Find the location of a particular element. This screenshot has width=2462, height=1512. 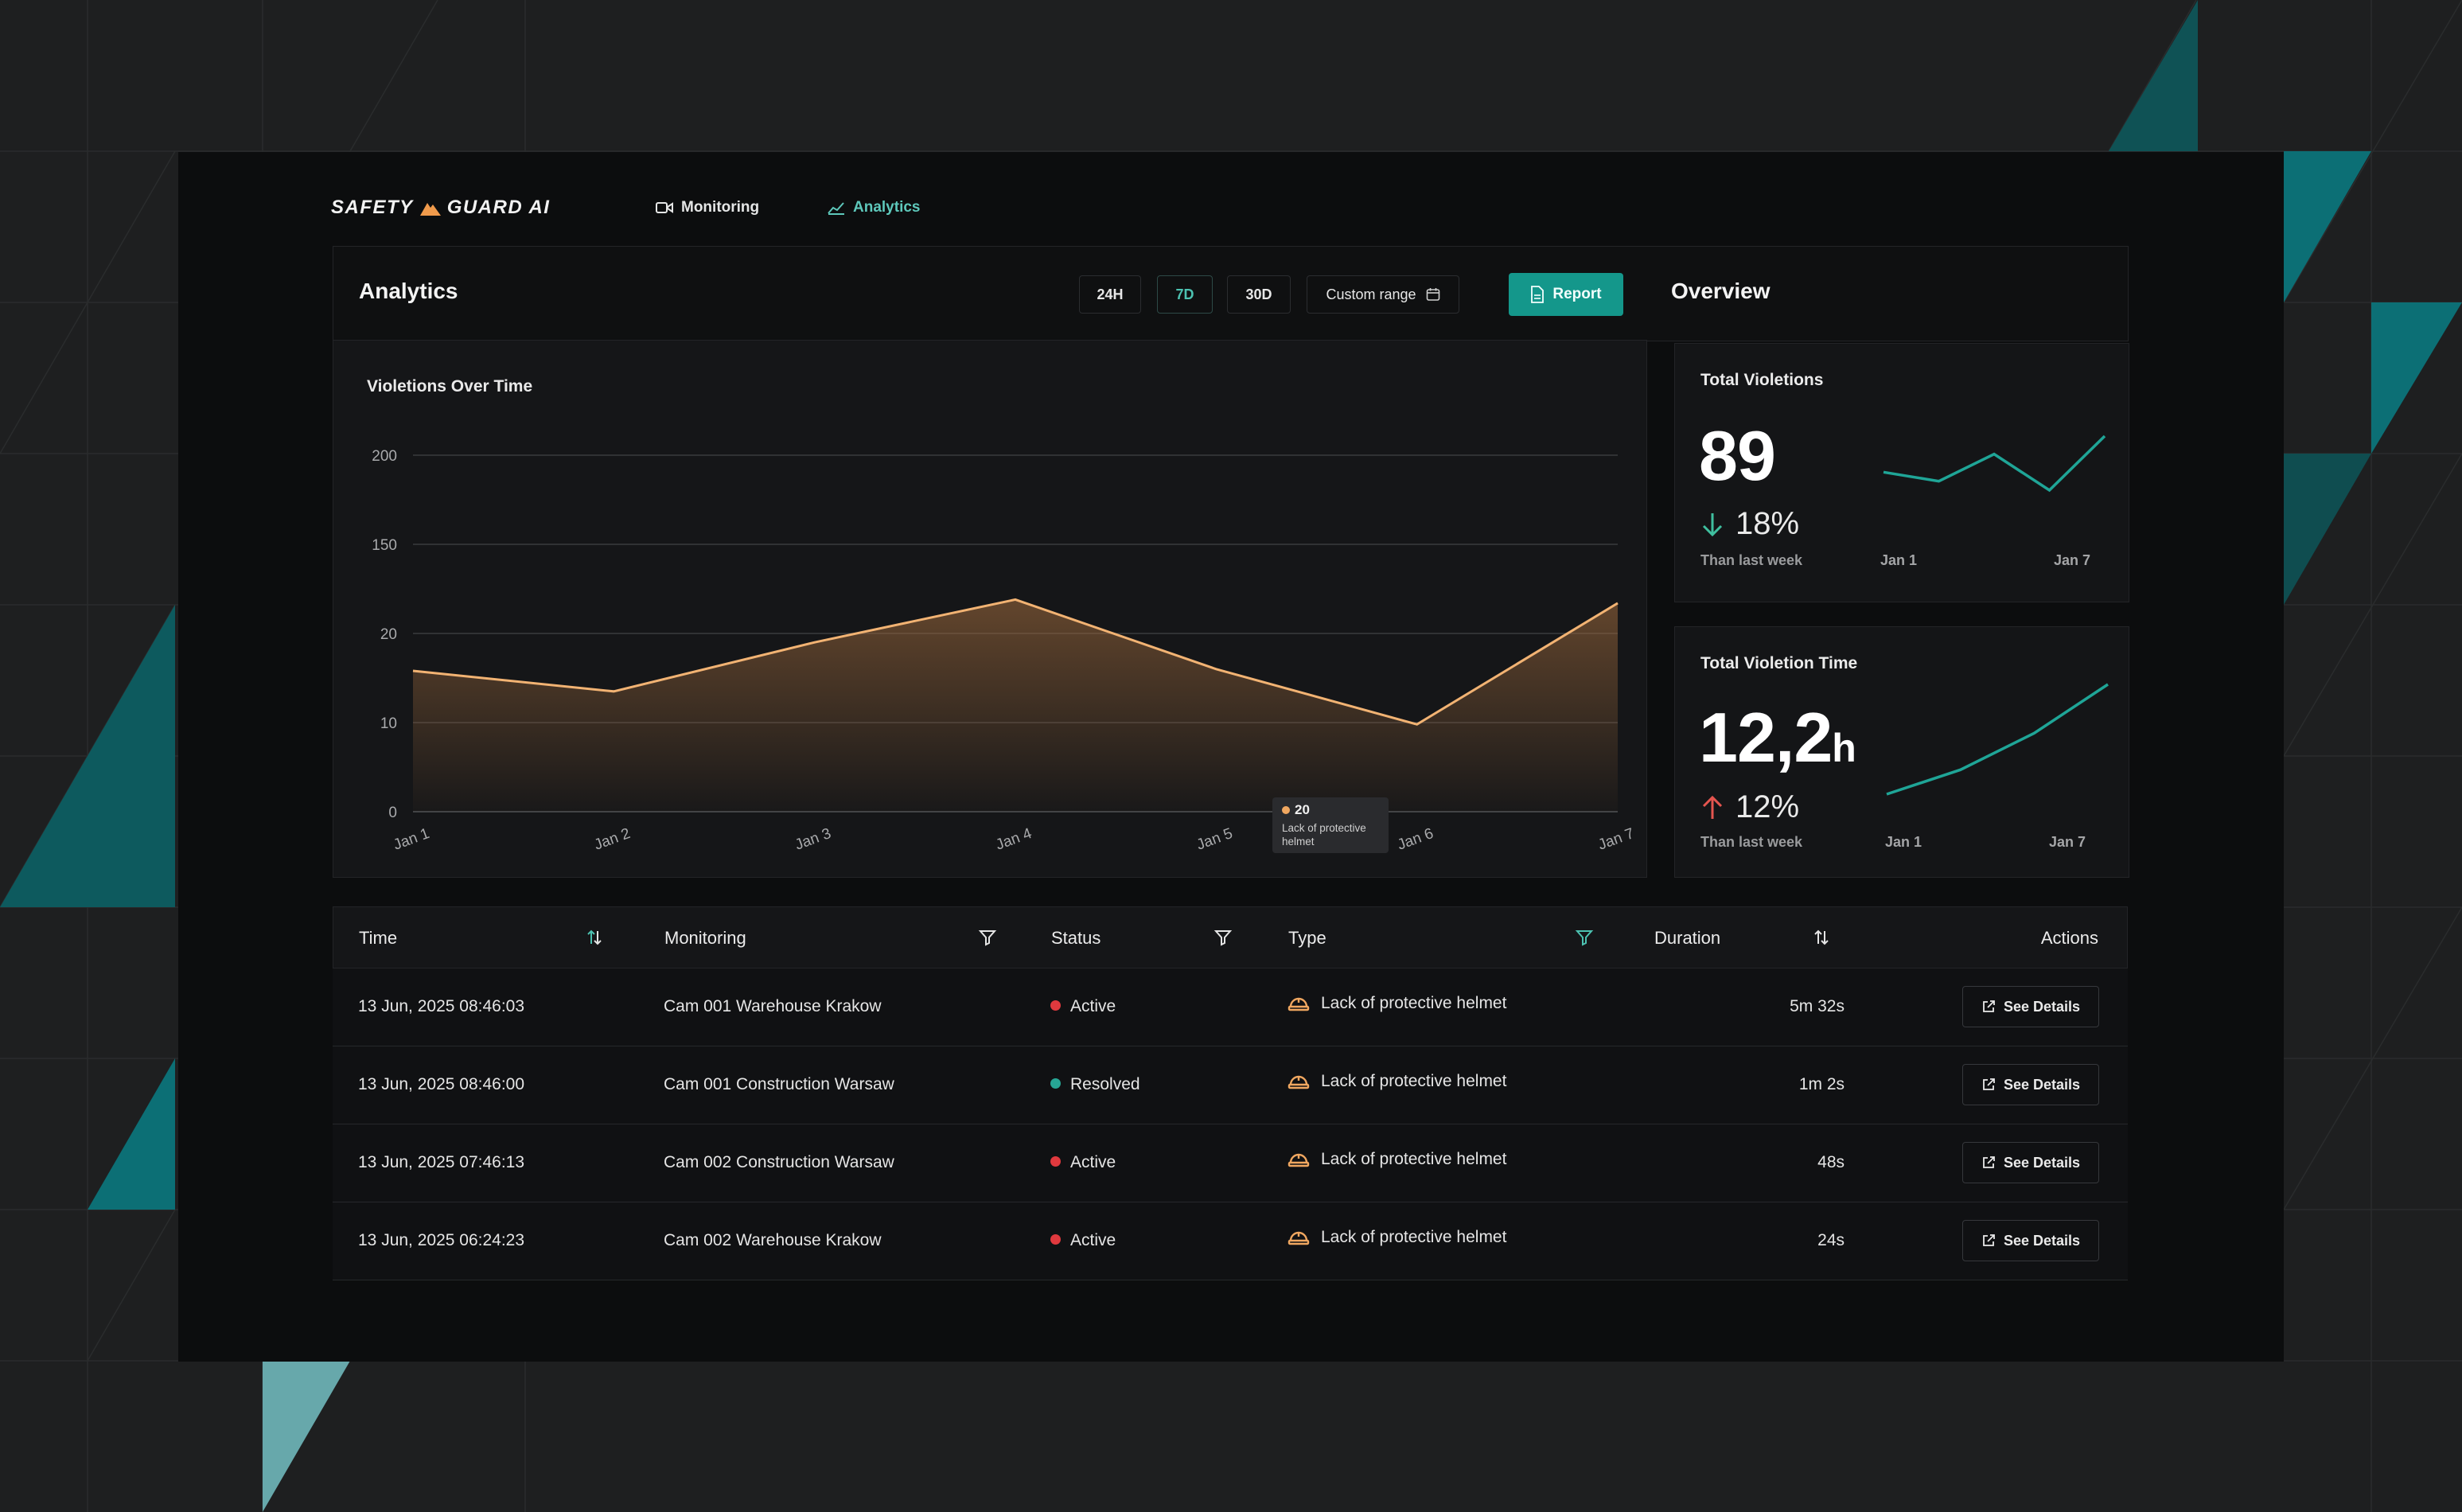

tooltip-dot is located at coordinates (1286, 810).